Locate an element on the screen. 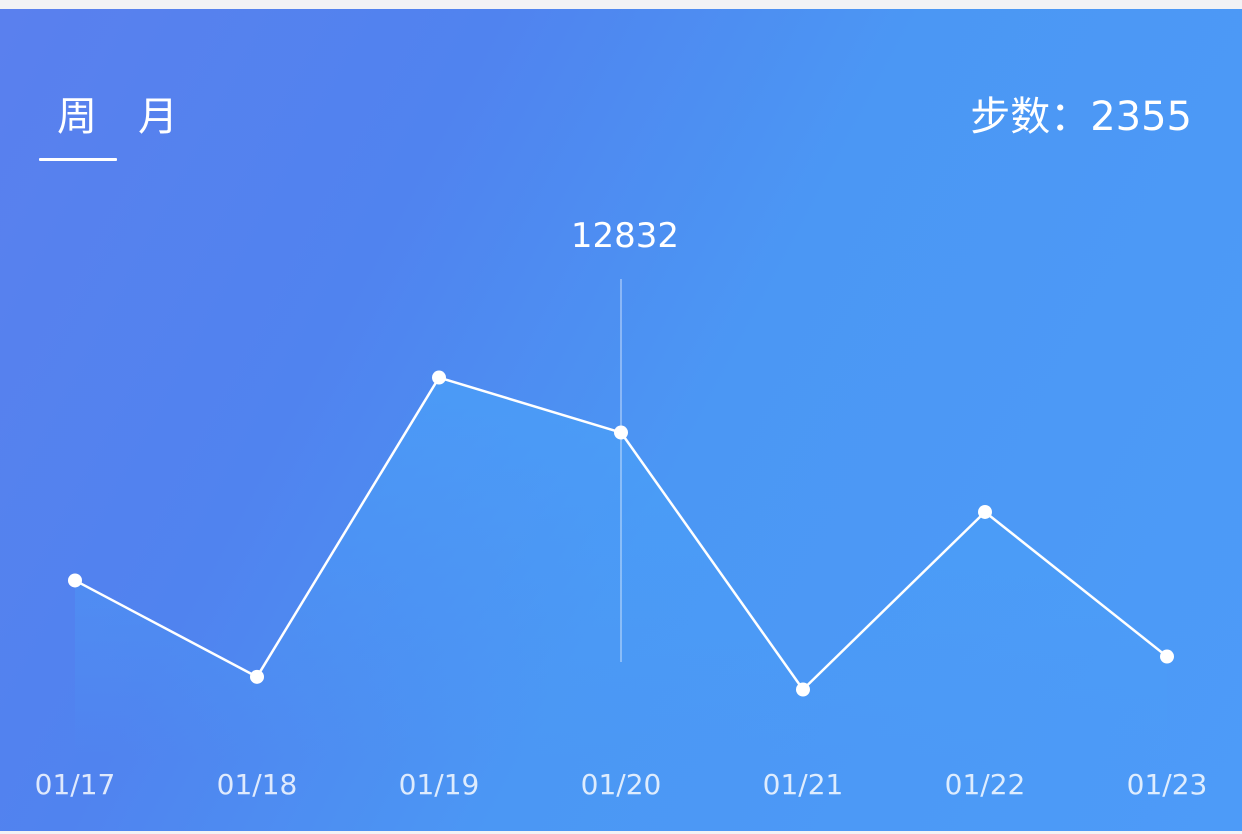 The image size is (1242, 834). x-tick-label: 01/17 is located at coordinates (75, 784).